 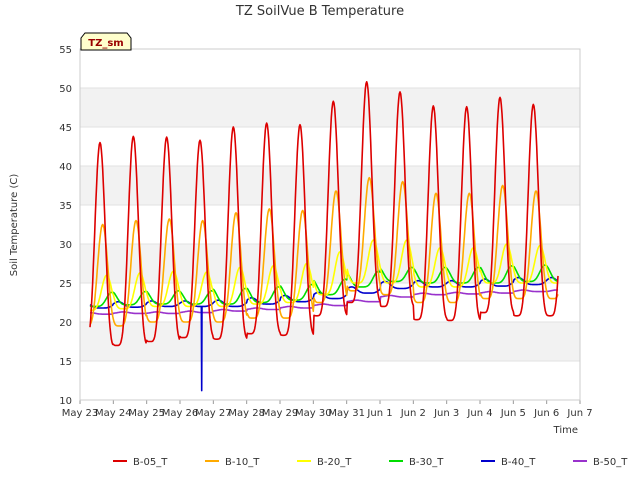 What do you see at coordinates (313, 413) in the screenshot?
I see `x-tick-label: May 30` at bounding box center [313, 413].